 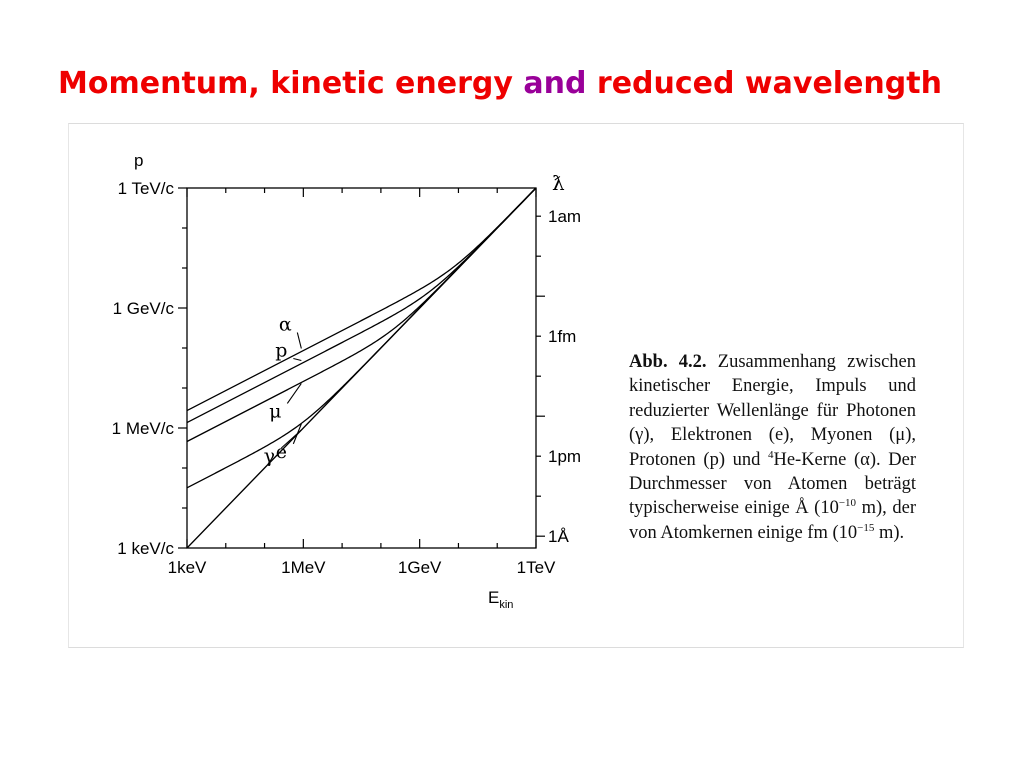 I want to click on y-tick-label-right: 1am, so click(x=564, y=216).